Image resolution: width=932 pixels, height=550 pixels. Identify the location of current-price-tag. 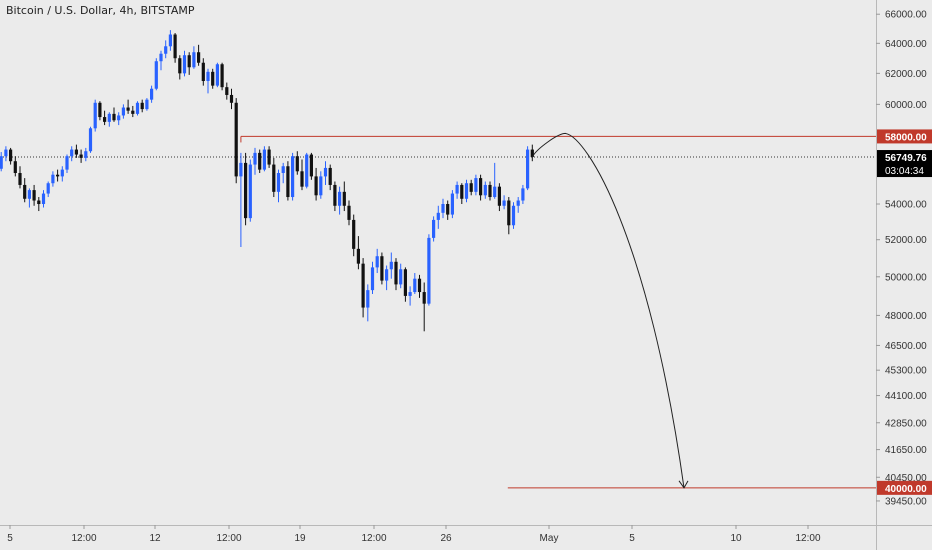
(904, 164).